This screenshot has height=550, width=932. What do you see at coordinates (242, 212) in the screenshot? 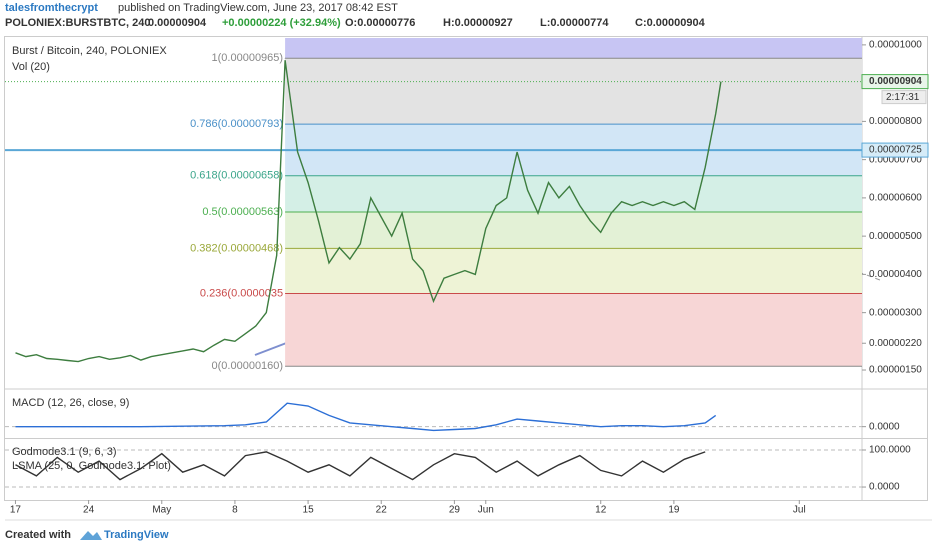
I see `fib-label: 0.5(0.00000563)` at bounding box center [242, 212].